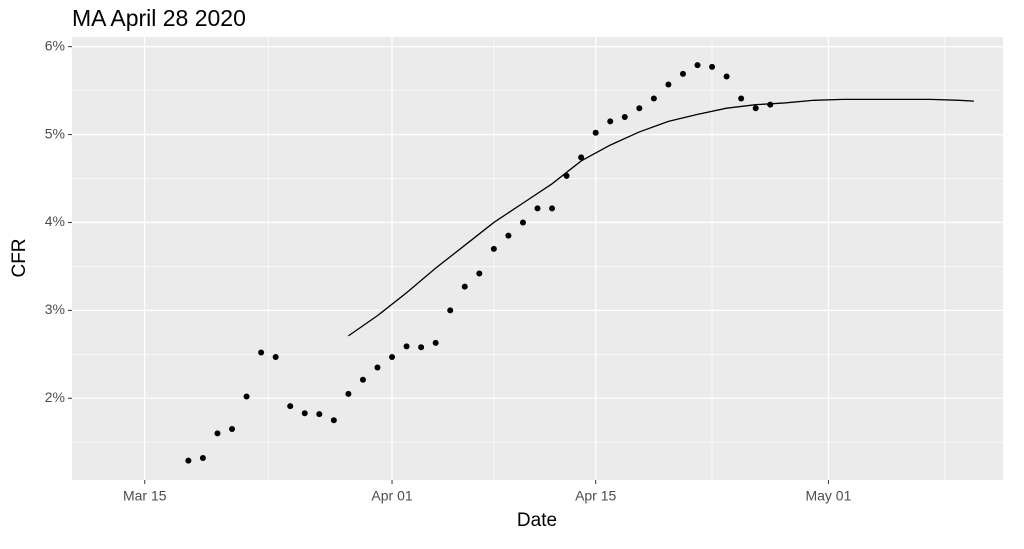 Image resolution: width=1024 pixels, height=549 pixels. What do you see at coordinates (55, 221) in the screenshot?
I see `y-tick-label: 4%` at bounding box center [55, 221].